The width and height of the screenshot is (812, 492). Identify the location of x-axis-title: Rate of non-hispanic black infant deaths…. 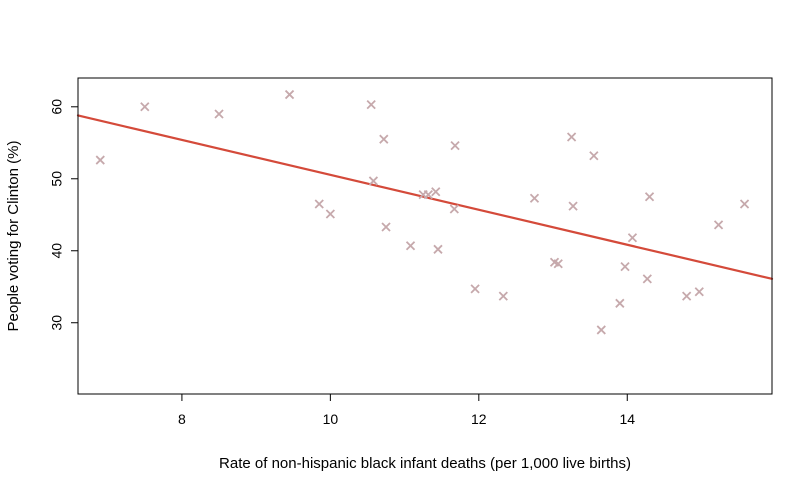
(425, 463).